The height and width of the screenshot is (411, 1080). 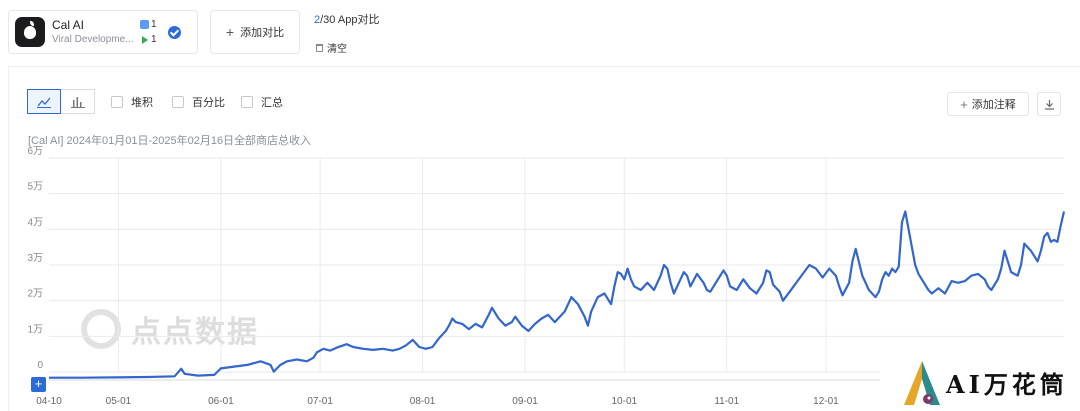 What do you see at coordinates (35, 329) in the screenshot?
I see `y-tick-label: 1万` at bounding box center [35, 329].